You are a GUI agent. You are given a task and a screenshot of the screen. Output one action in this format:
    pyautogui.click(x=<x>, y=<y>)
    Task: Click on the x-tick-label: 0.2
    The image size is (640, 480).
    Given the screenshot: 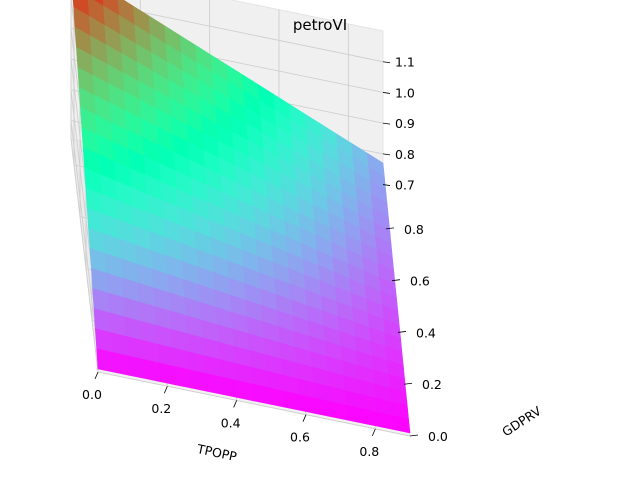 What is the action you would take?
    pyautogui.click(x=161, y=408)
    